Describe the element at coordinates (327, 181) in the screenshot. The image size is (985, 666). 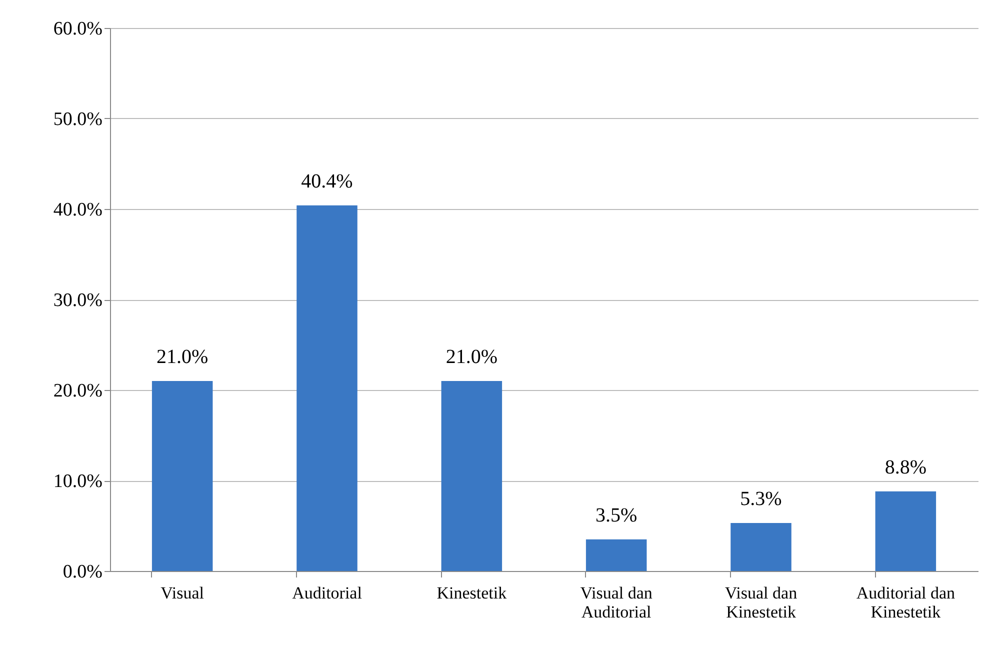
I see `data-label: 40.4%` at that location.